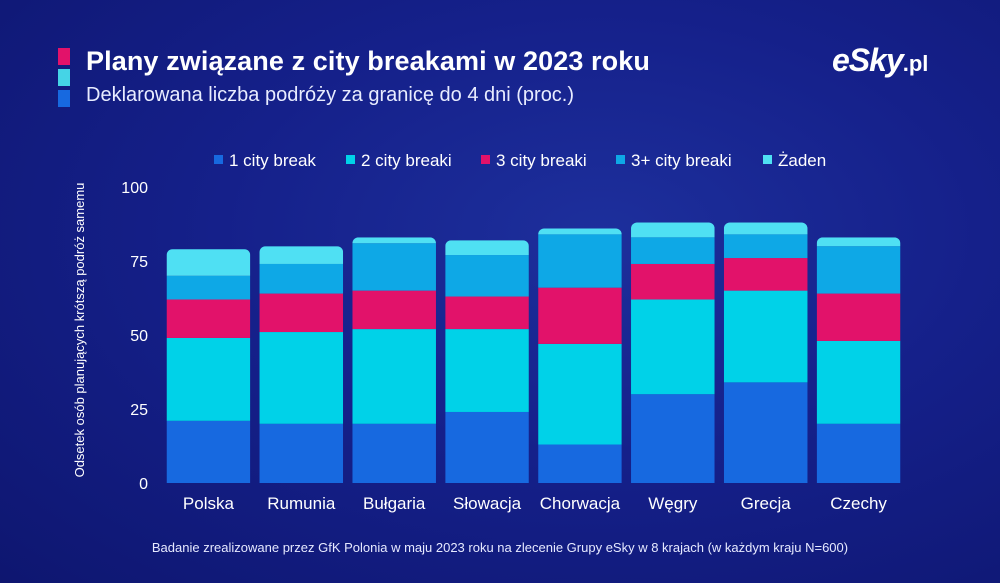  I want to click on y-tick-label-0: 0, so click(143, 484).